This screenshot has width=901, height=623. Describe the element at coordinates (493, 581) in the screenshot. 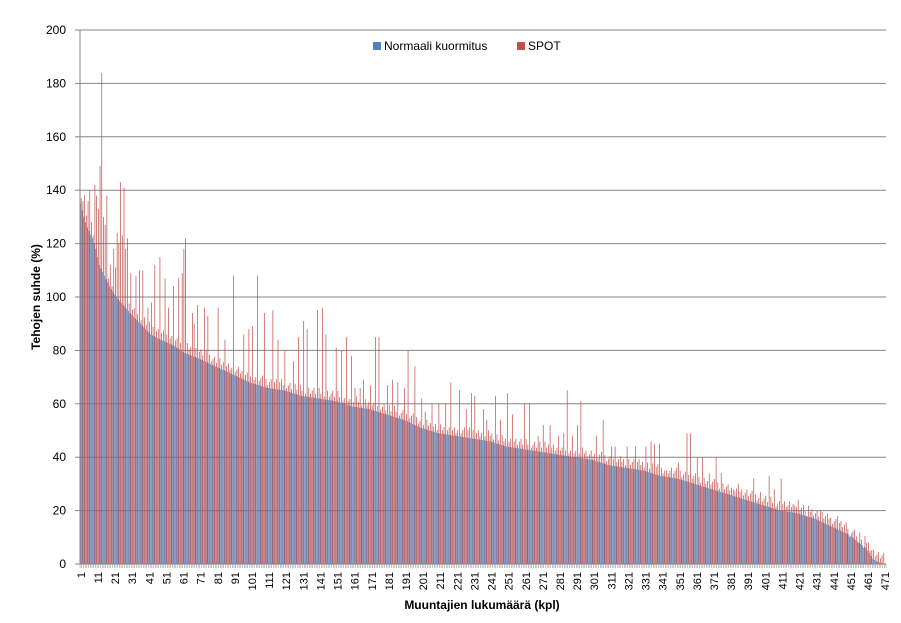

I see `x-tick-label: 241` at that location.